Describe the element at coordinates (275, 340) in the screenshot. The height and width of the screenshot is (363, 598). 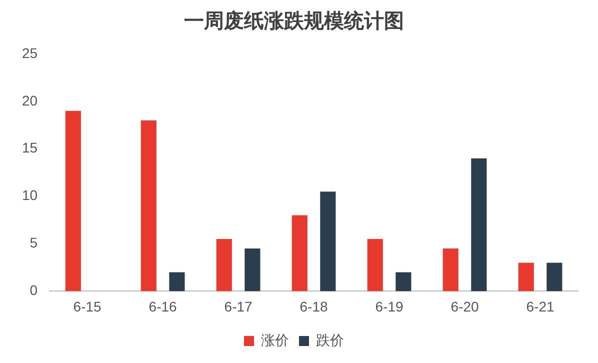
I see `legend-label: 涨价` at that location.